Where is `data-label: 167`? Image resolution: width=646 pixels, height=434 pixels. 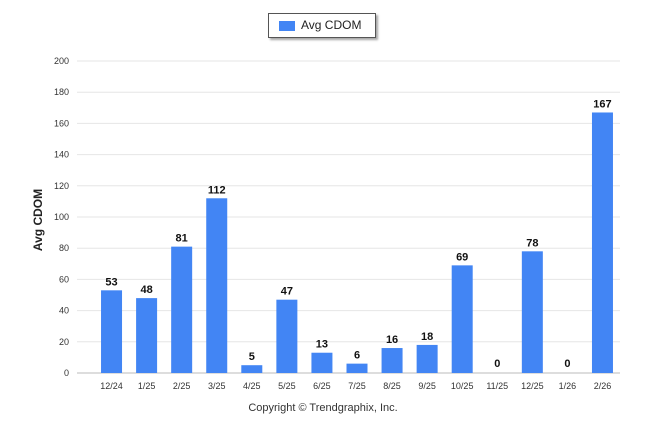 data-label: 167 is located at coordinates (602, 104).